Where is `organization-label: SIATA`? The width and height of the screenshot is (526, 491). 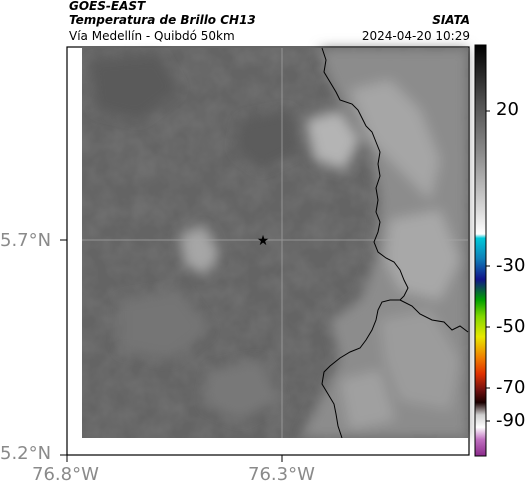
organization-label: SIATA is located at coordinates (451, 20).